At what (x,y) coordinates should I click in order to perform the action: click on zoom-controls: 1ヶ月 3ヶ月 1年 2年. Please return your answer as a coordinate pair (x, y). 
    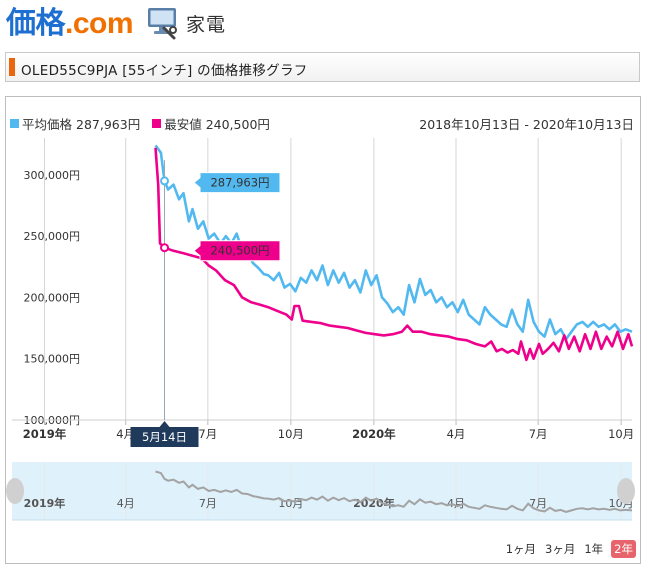
    Looking at the image, I should click on (567, 549).